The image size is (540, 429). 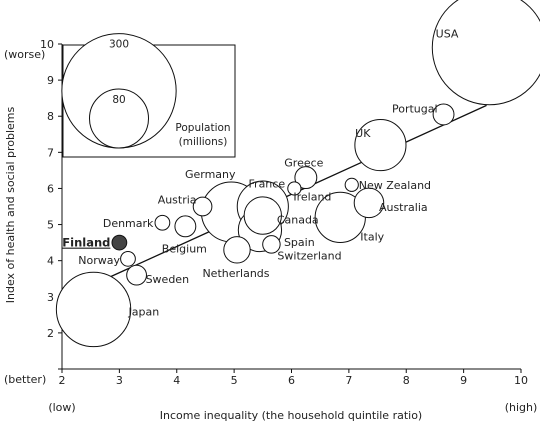 What do you see at coordinates (176, 380) in the screenshot?
I see `x-tick-label: 4` at bounding box center [176, 380].